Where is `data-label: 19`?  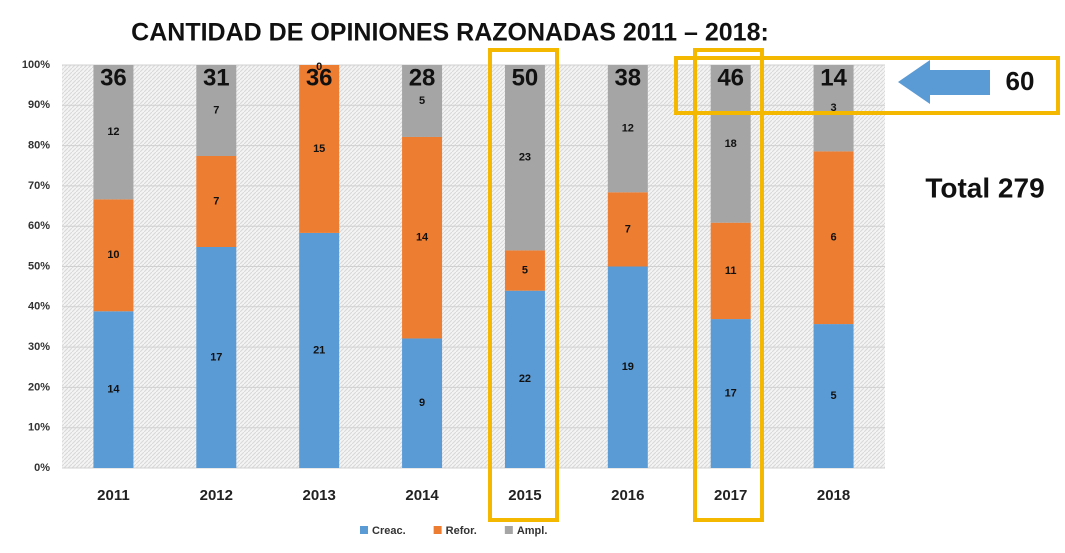 data-label: 19 is located at coordinates (628, 367).